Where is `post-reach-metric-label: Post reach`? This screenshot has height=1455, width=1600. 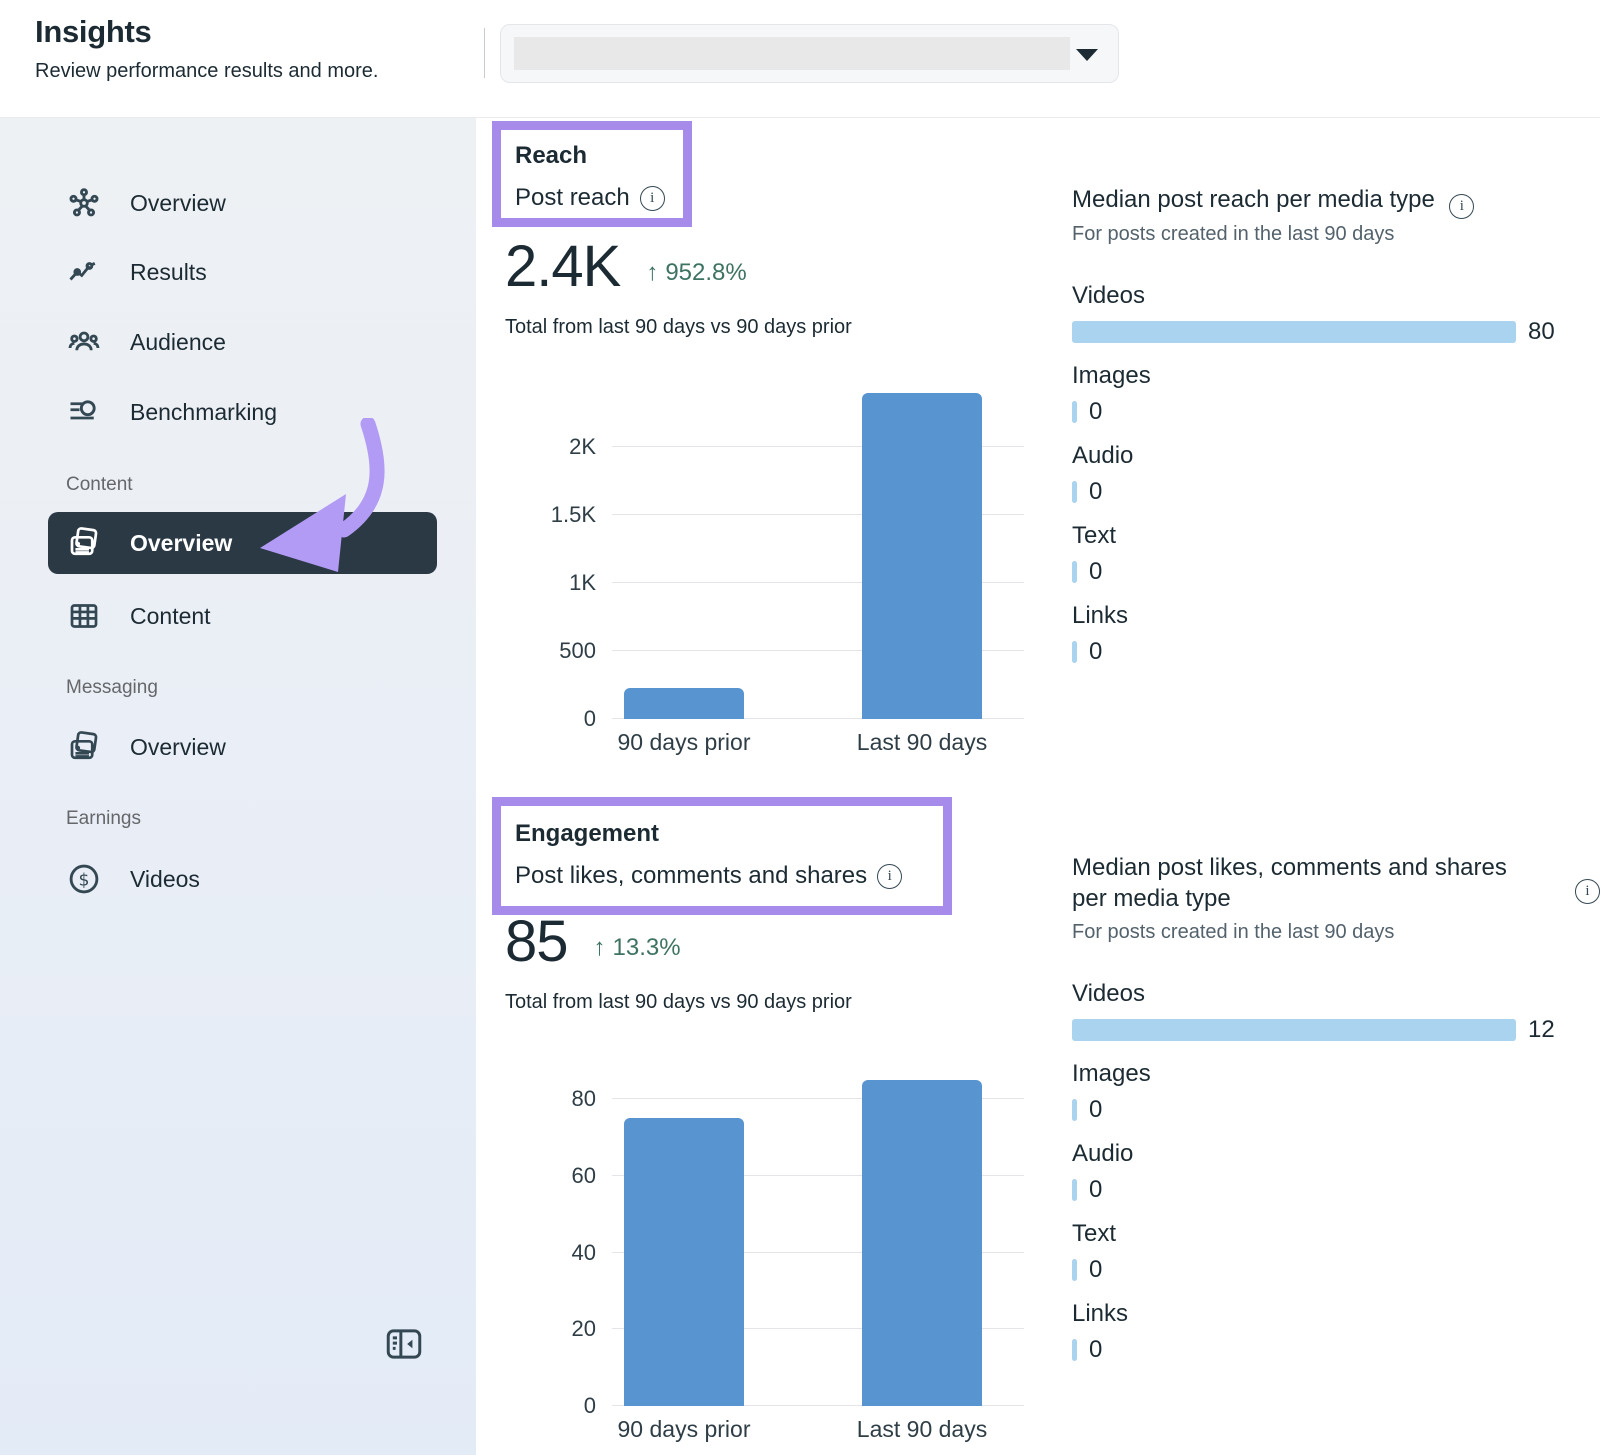 post-reach-metric-label: Post reach is located at coordinates (572, 197).